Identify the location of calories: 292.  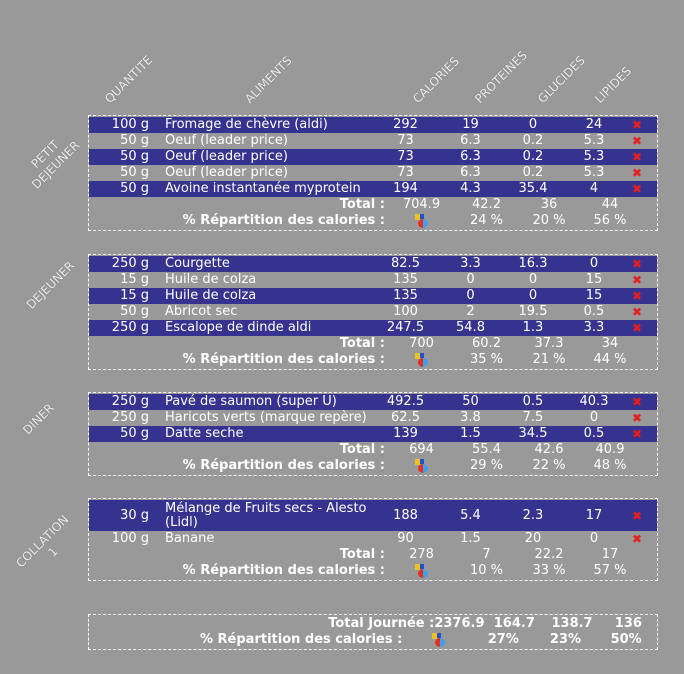
(405, 124).